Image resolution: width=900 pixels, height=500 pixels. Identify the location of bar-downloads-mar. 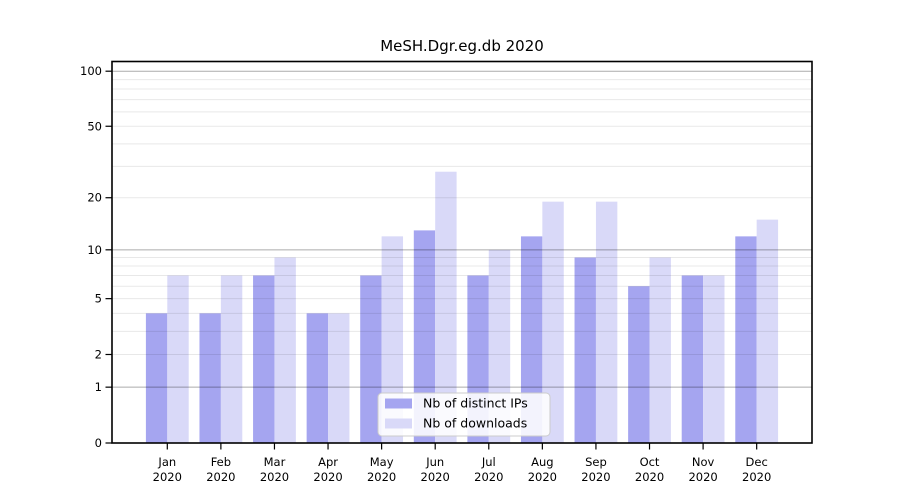
(285, 350).